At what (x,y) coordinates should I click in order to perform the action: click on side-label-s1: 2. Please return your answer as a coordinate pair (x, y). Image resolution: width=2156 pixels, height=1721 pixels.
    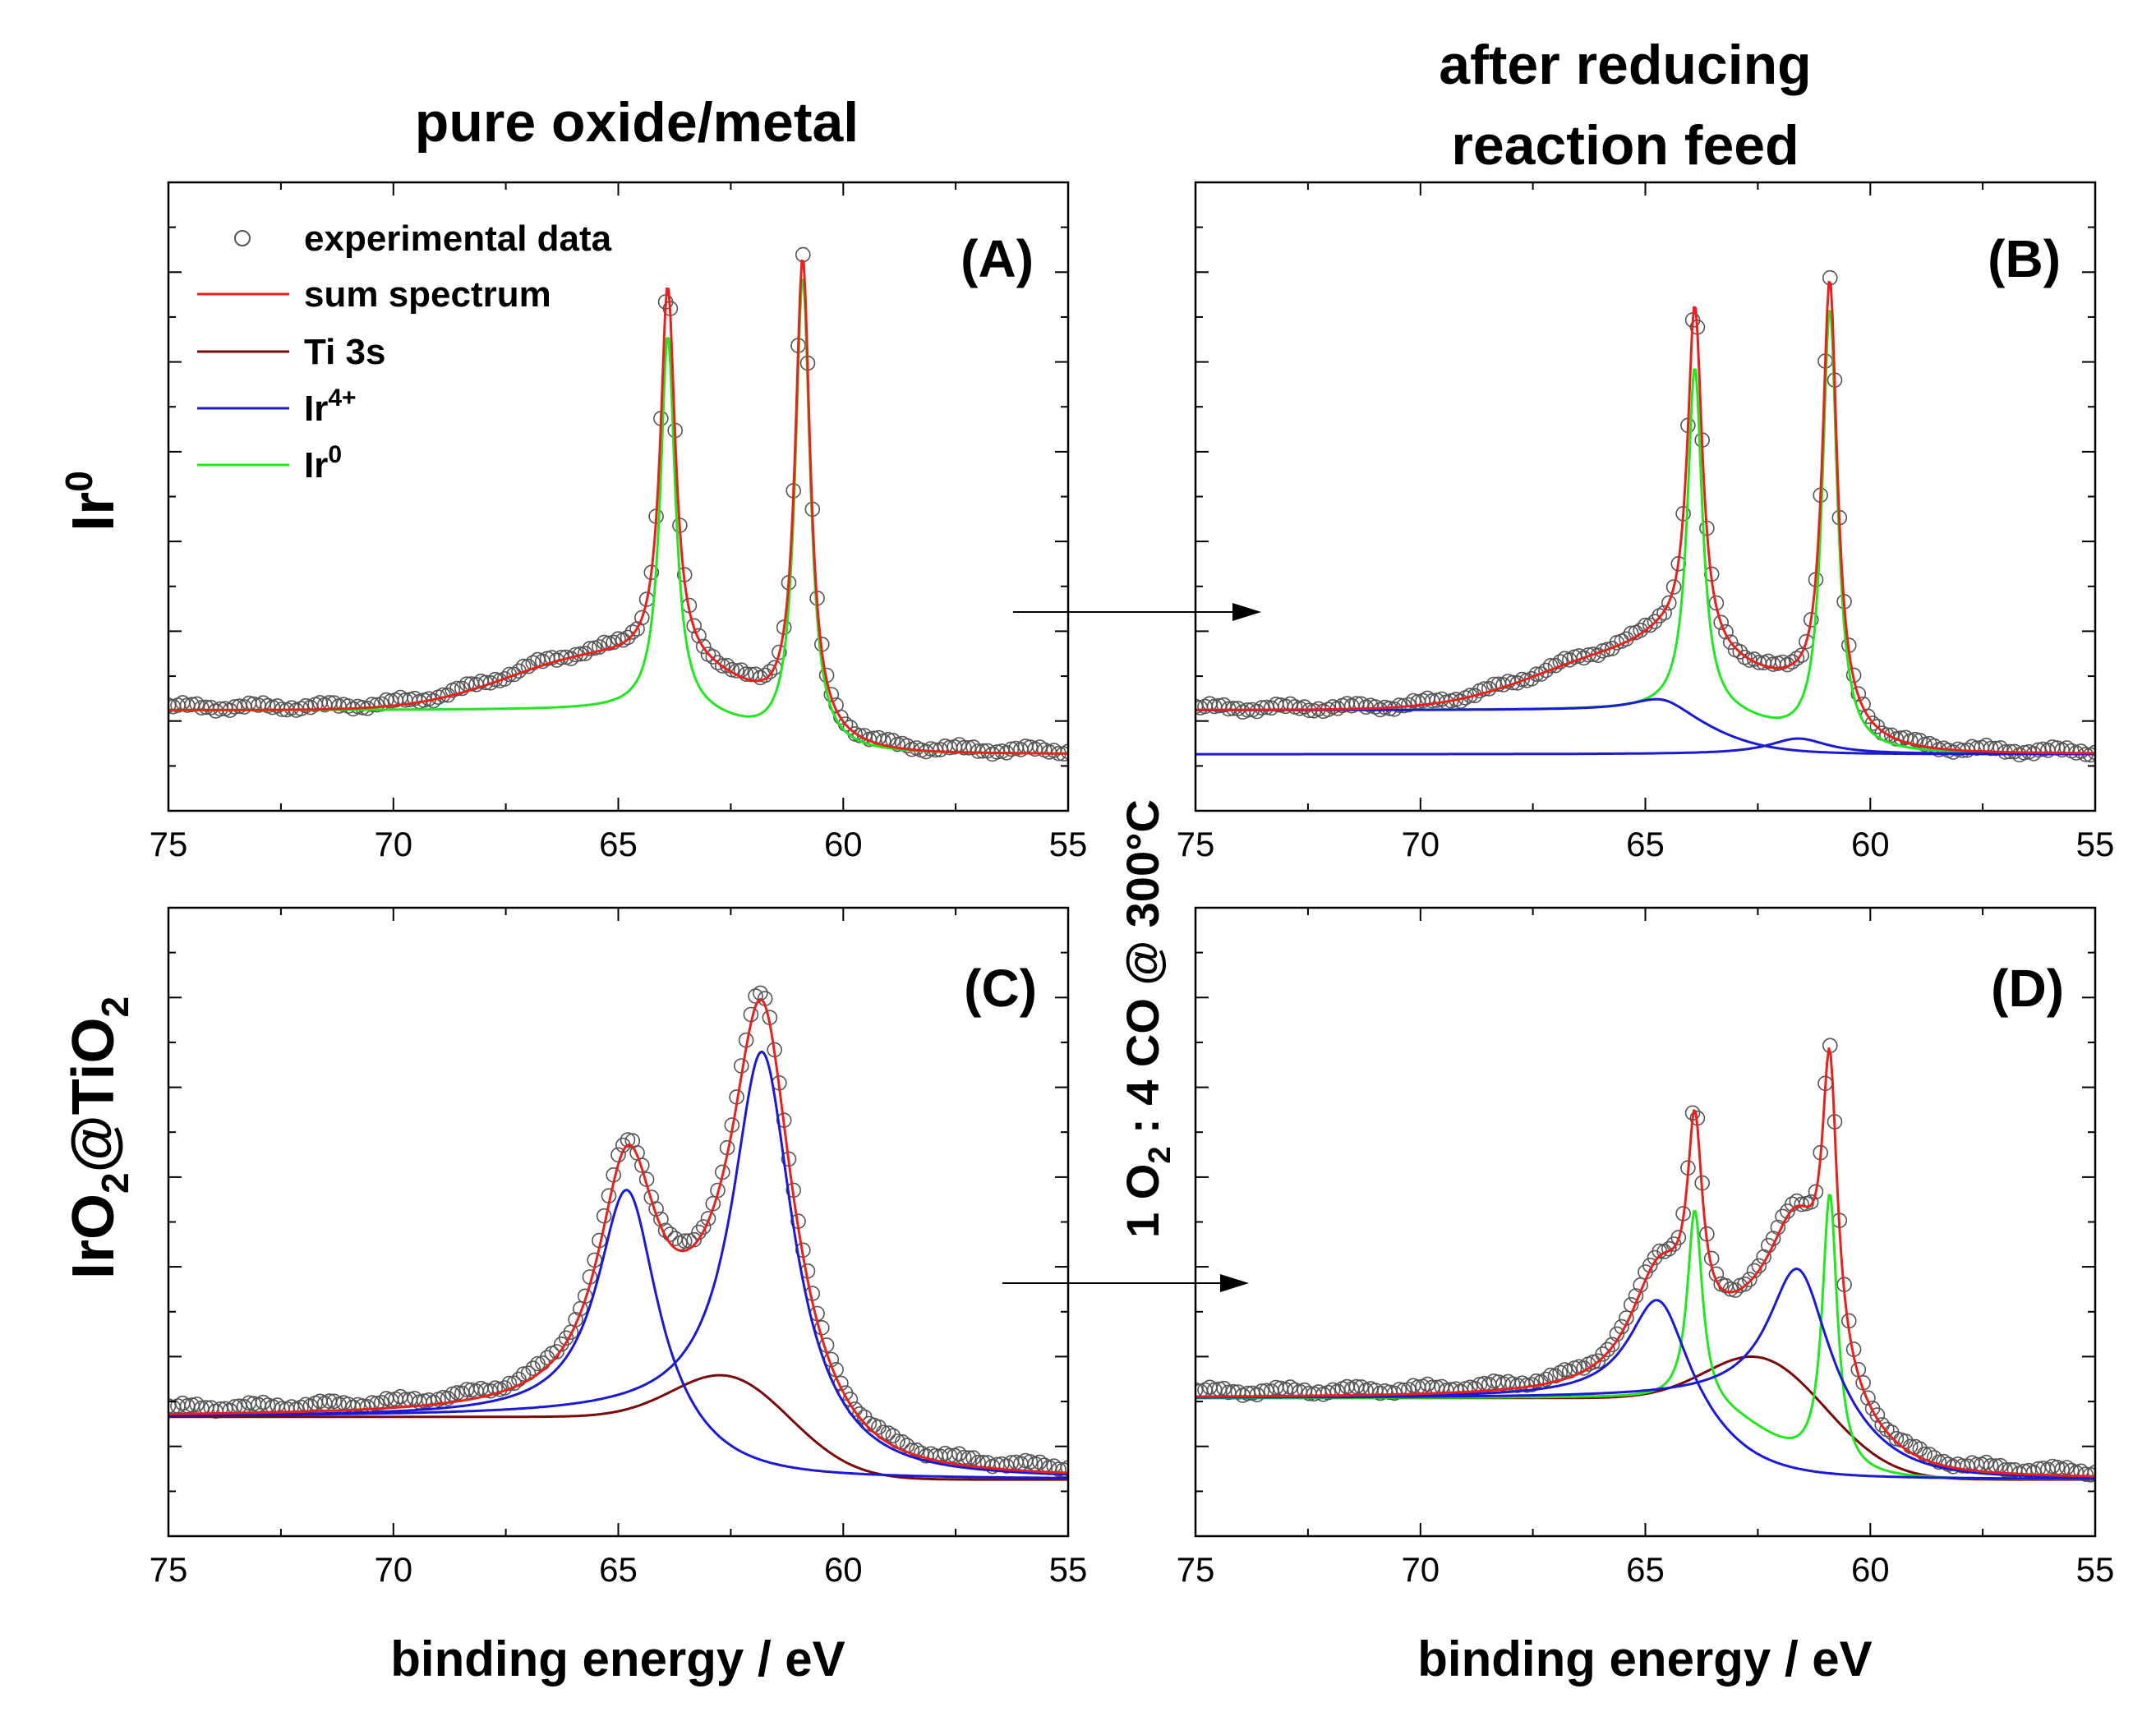
    Looking at the image, I should click on (1160, 1155).